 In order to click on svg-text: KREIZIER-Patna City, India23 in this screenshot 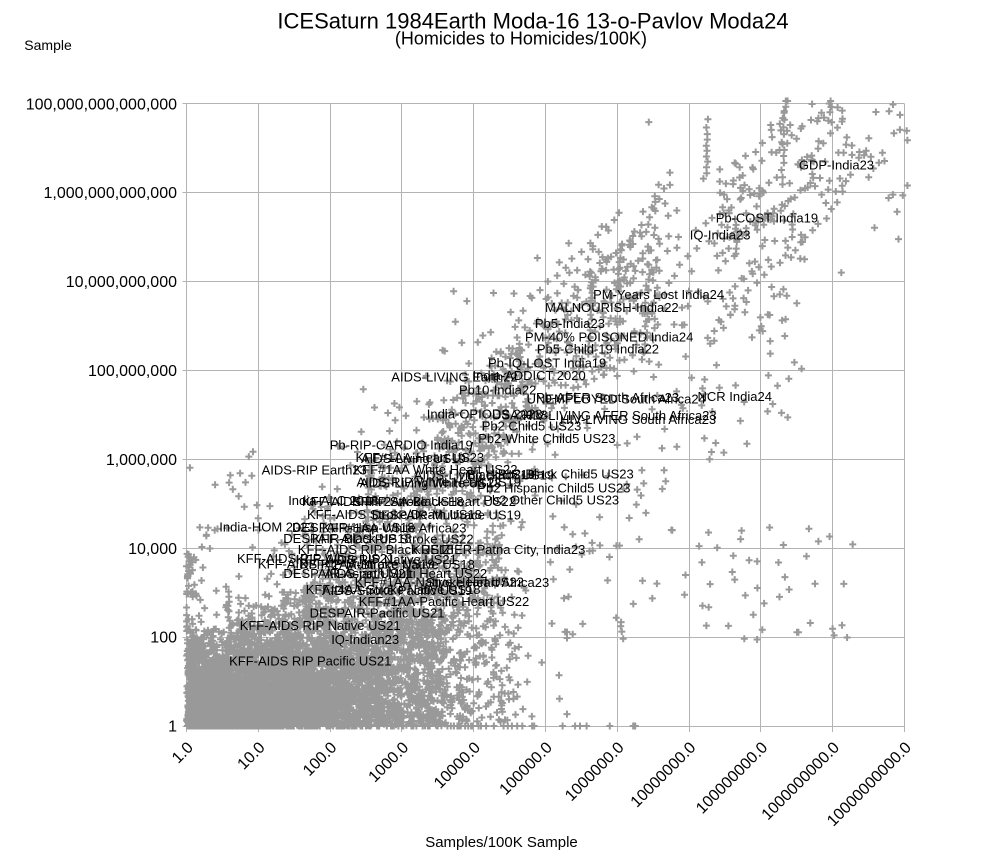, I will do `click(498, 549)`.